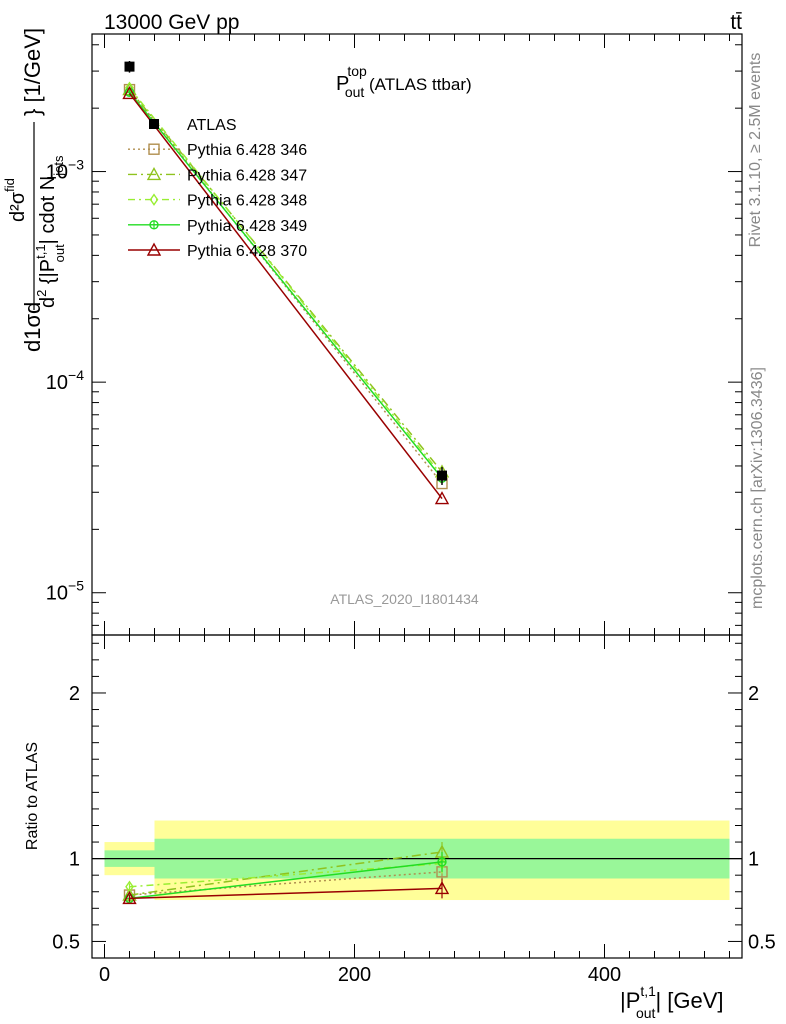 The image size is (786, 1024). I want to click on y-label-numerator: d²σfid, so click(15, 200).